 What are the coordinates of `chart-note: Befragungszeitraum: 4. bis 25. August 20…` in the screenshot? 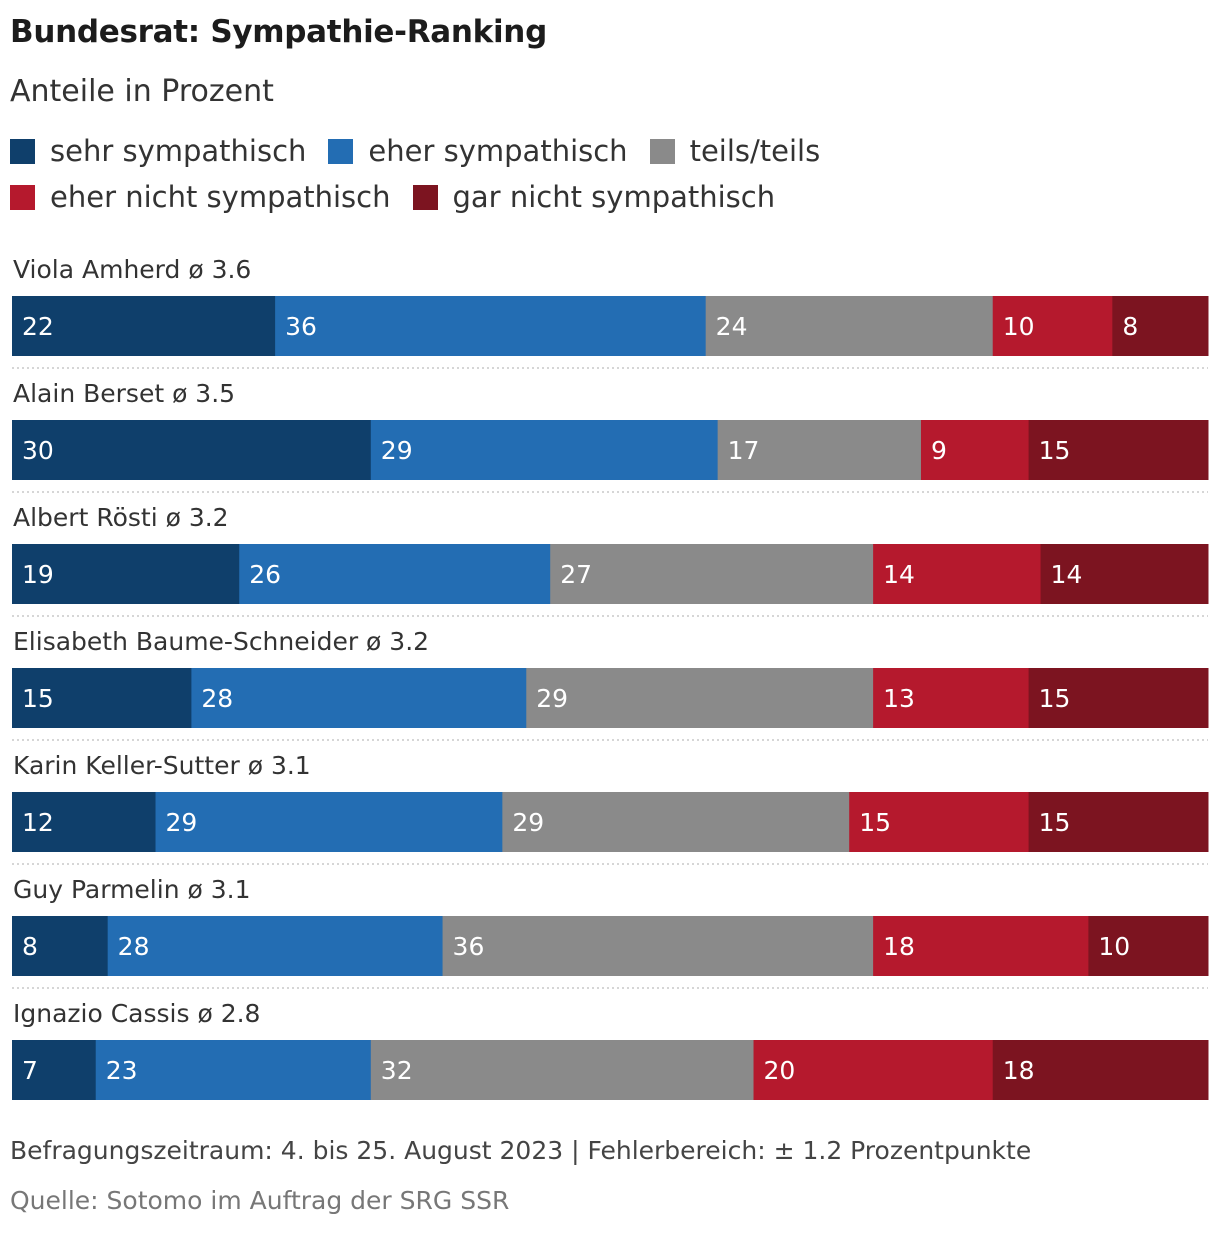 It's located at (521, 1150).